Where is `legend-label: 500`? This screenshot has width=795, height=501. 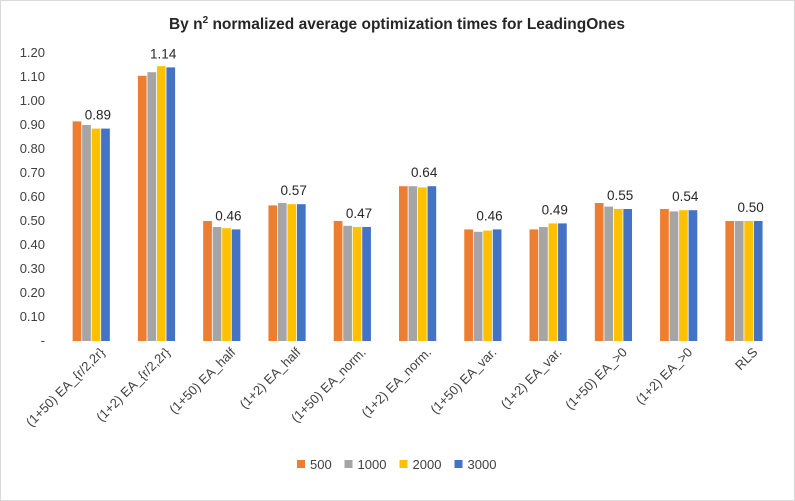
legend-label: 500 is located at coordinates (321, 464).